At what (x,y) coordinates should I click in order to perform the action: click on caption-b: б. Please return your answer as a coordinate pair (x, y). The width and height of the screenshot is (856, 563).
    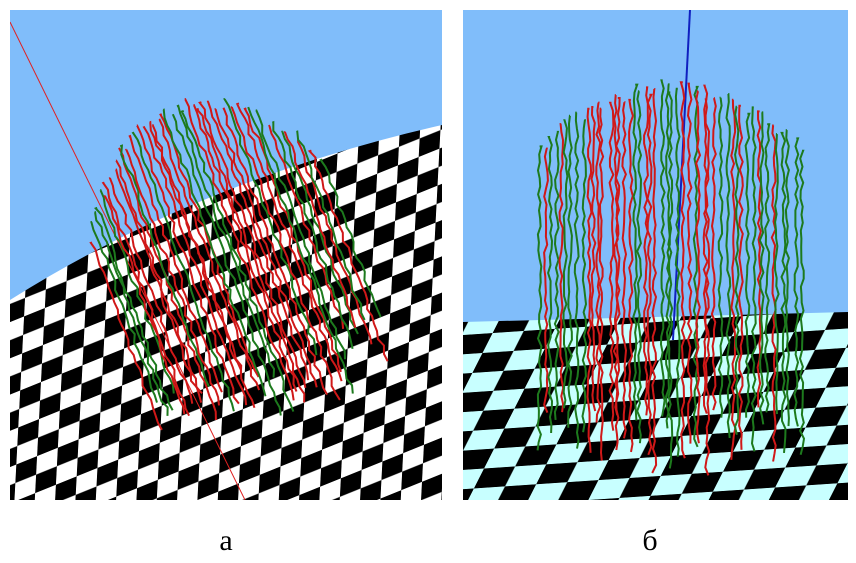
    Looking at the image, I should click on (649, 540).